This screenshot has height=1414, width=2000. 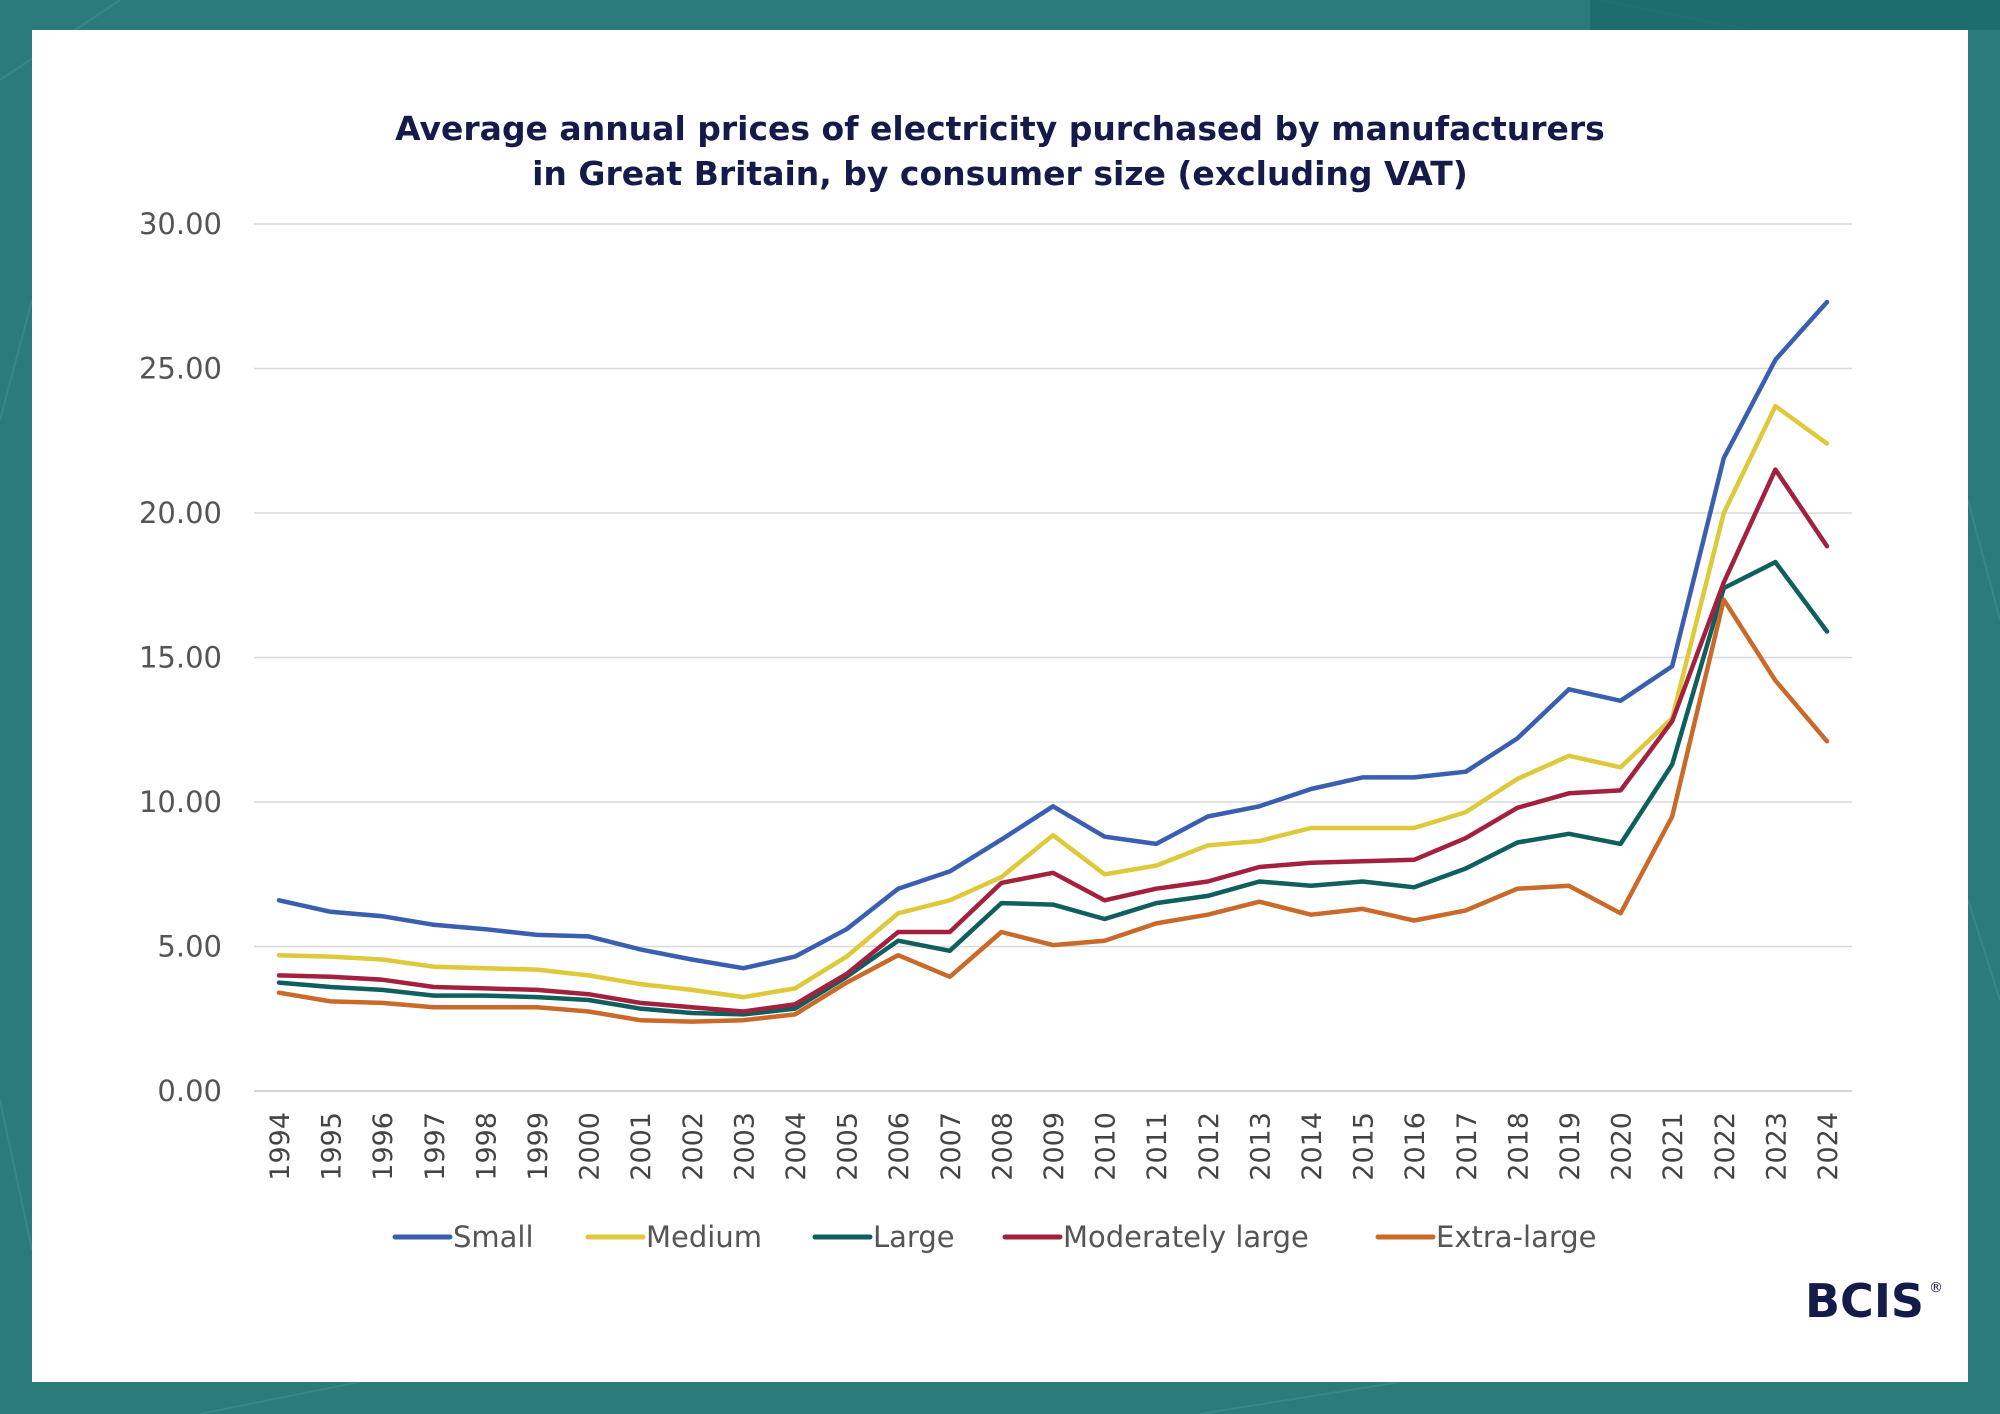 I want to click on x-tick-label: 2017, so click(x=1467, y=1146).